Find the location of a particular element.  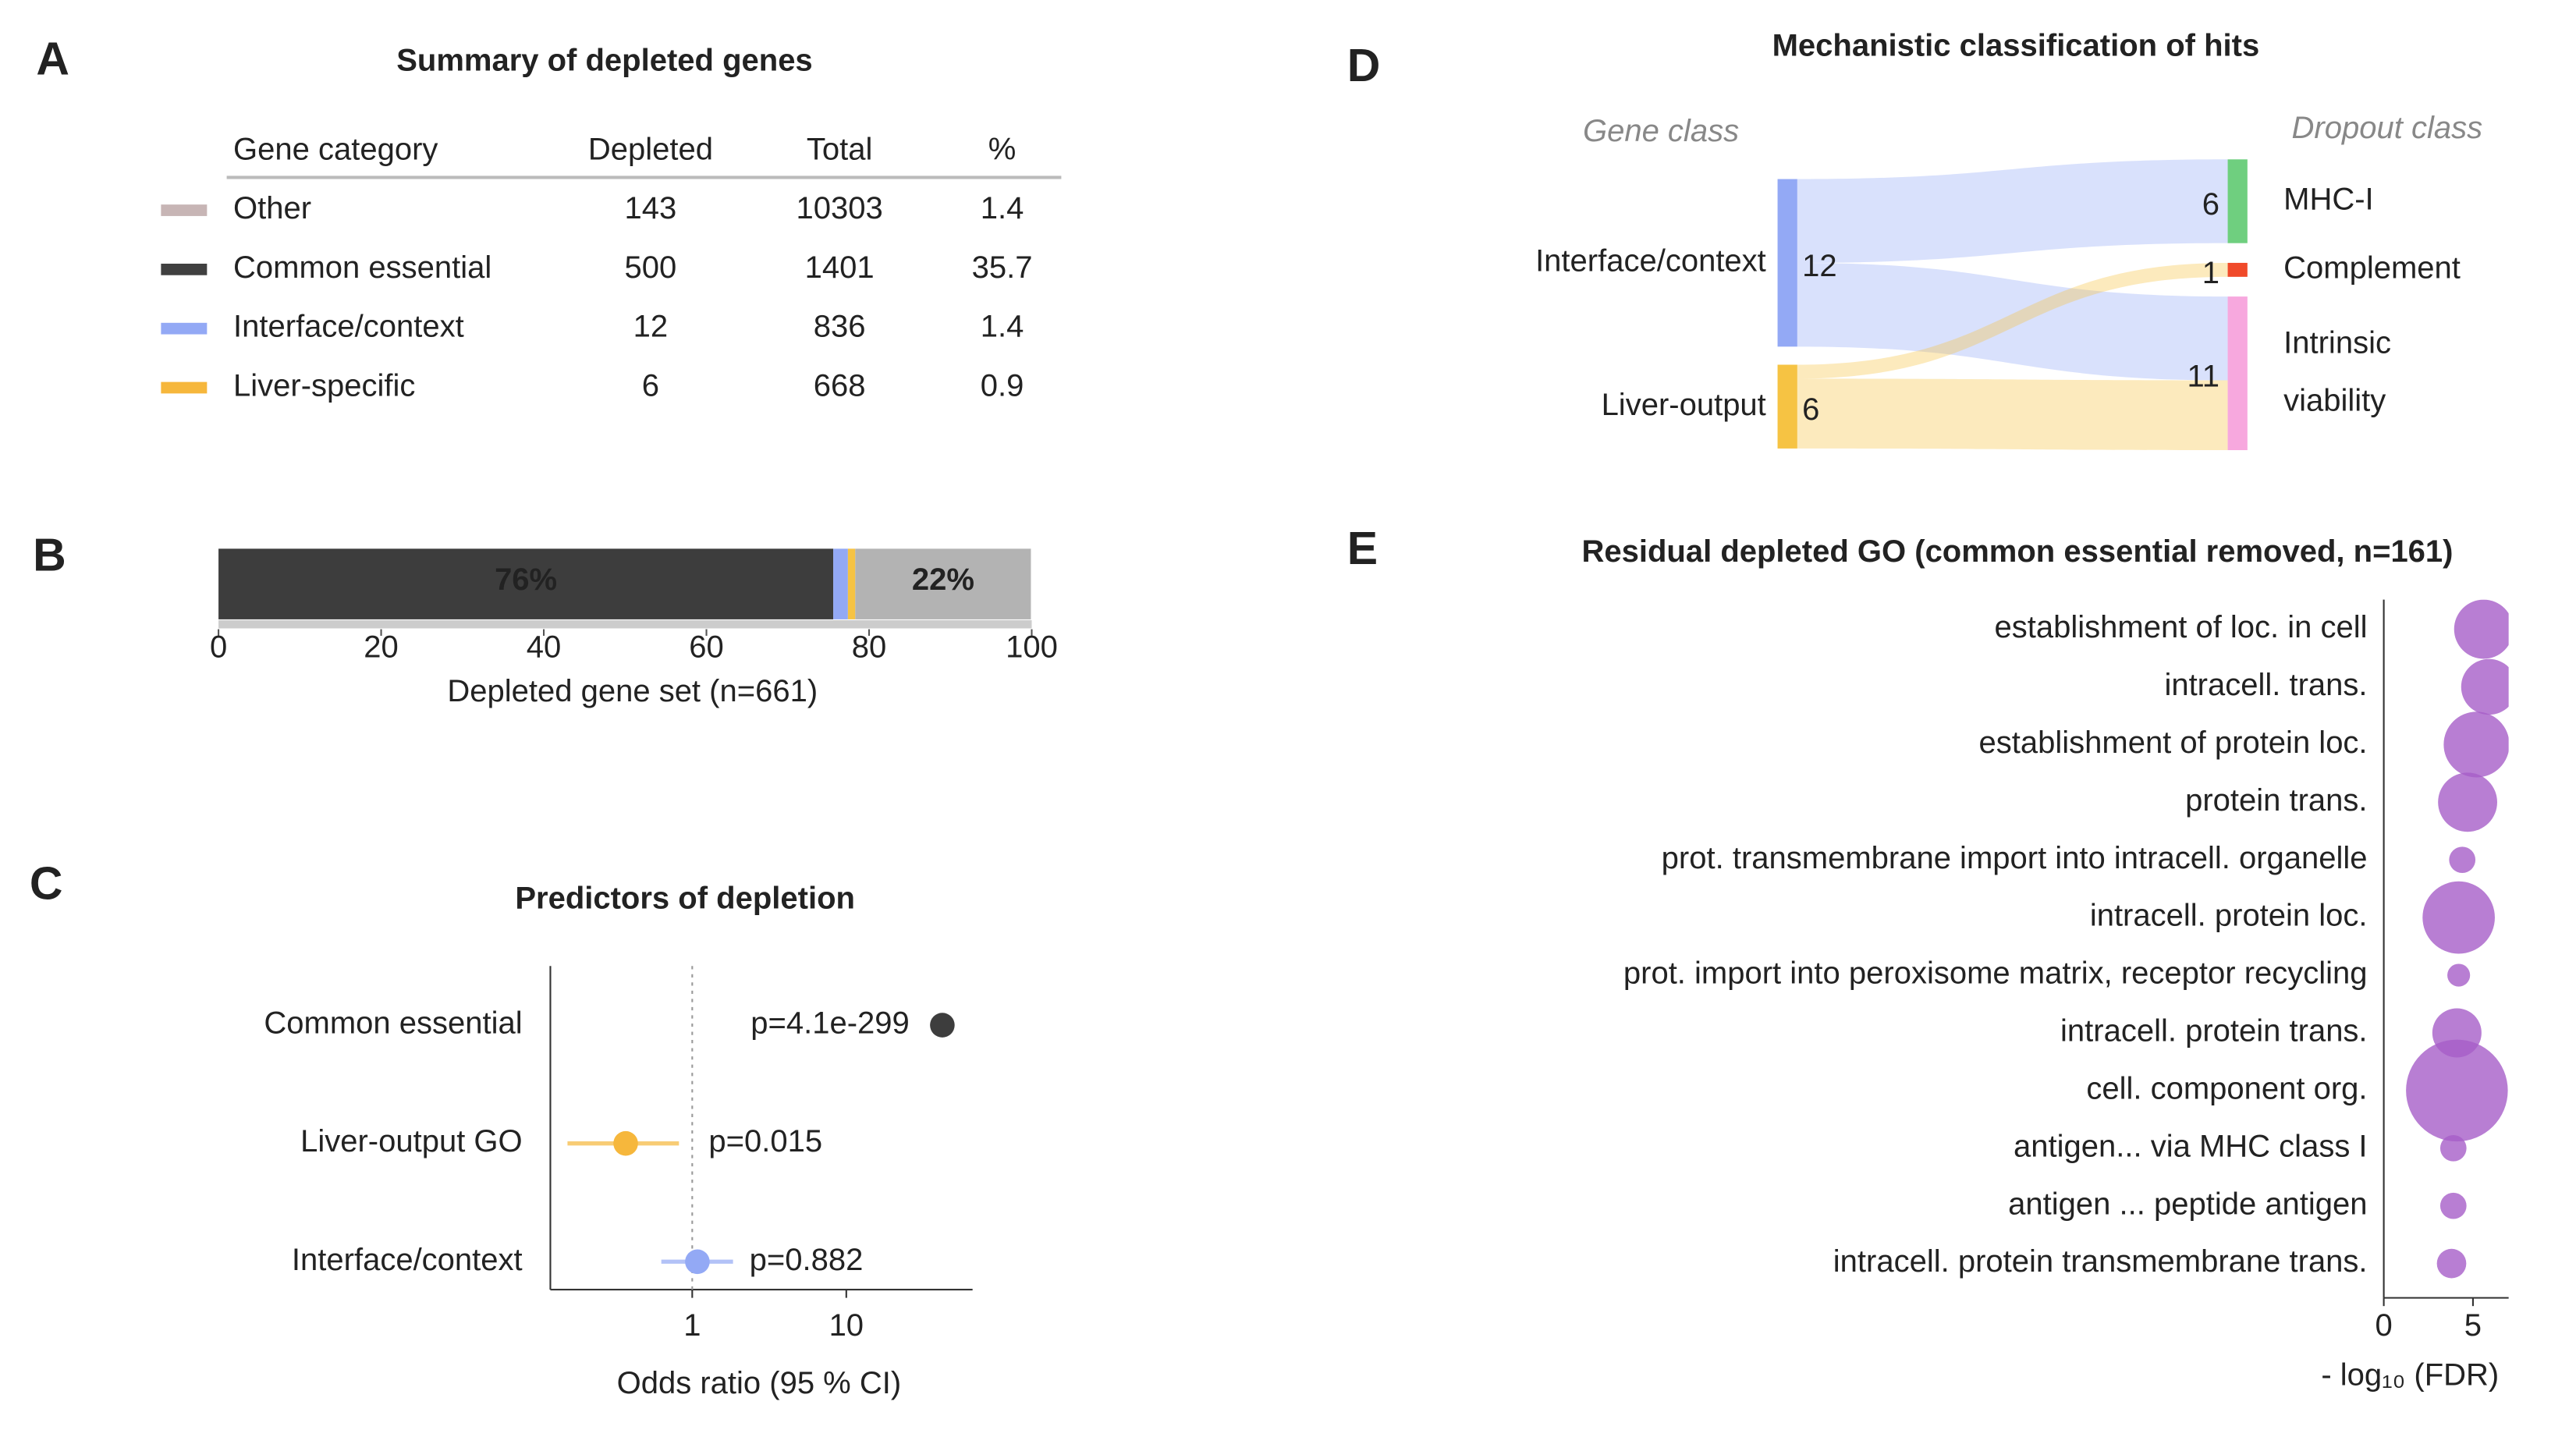

column-header: Depleted is located at coordinates (650, 149).